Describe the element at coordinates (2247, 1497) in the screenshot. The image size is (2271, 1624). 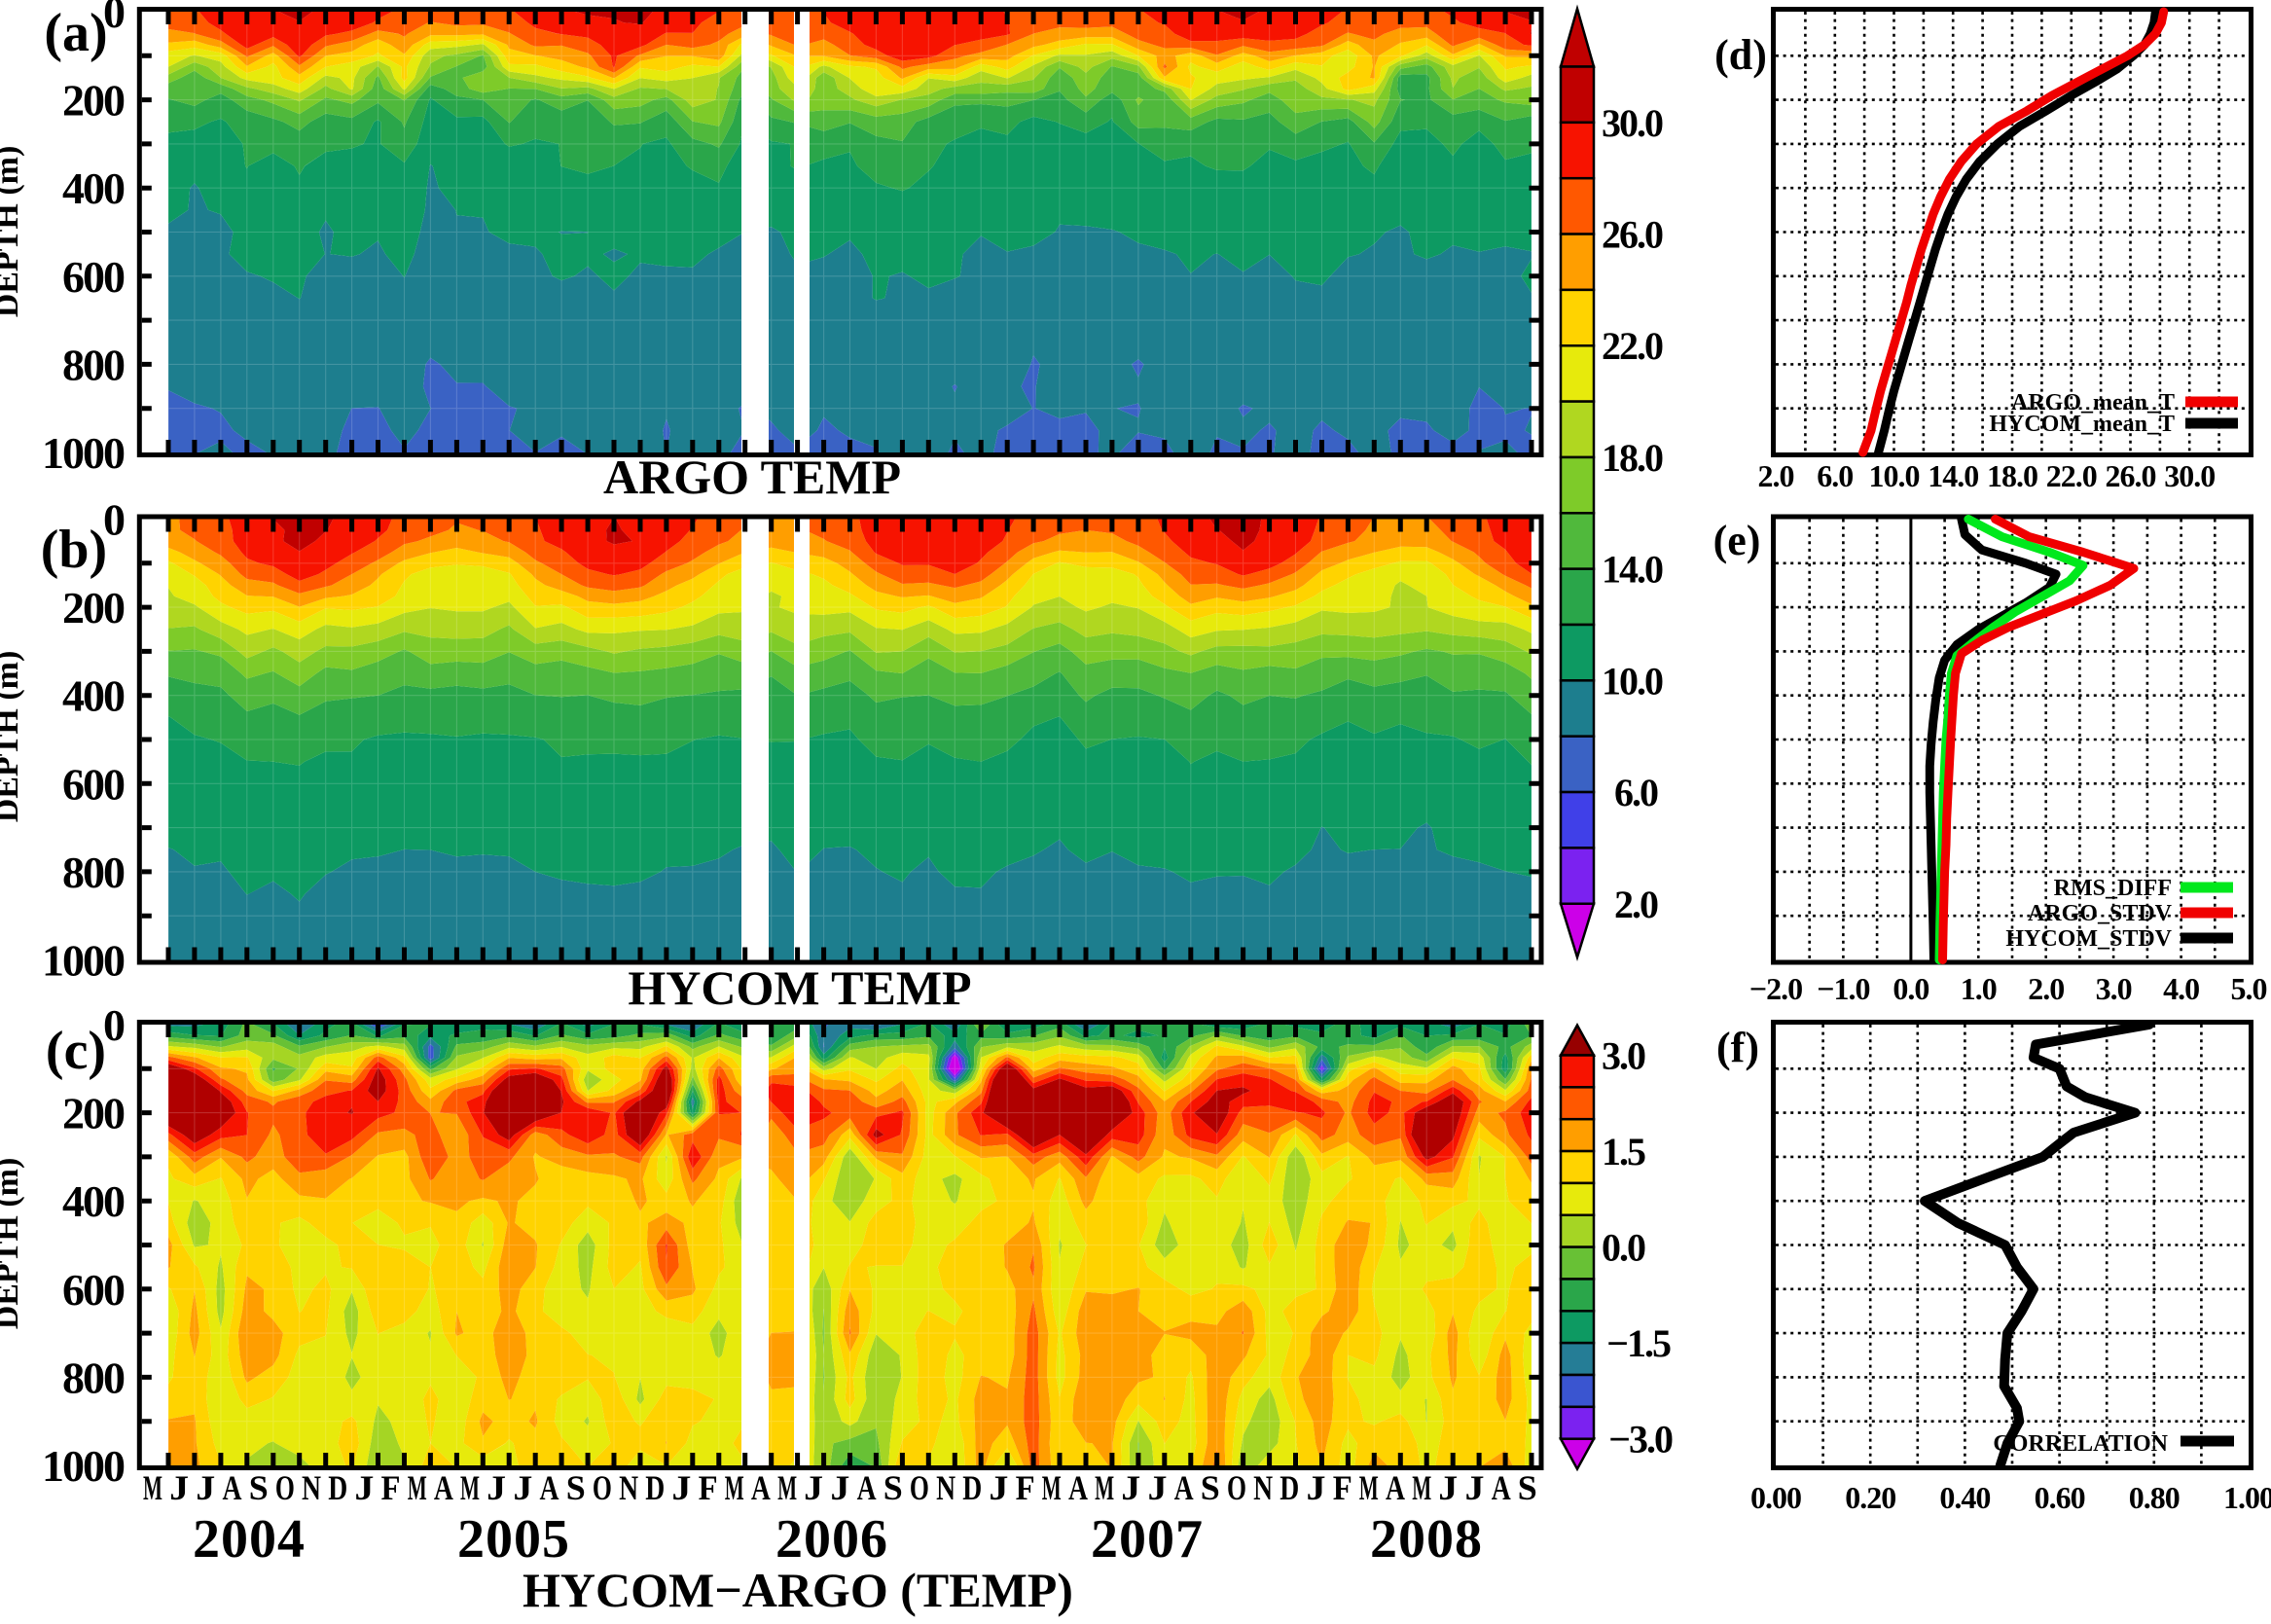
I see `svg-text: 1.00` at that location.